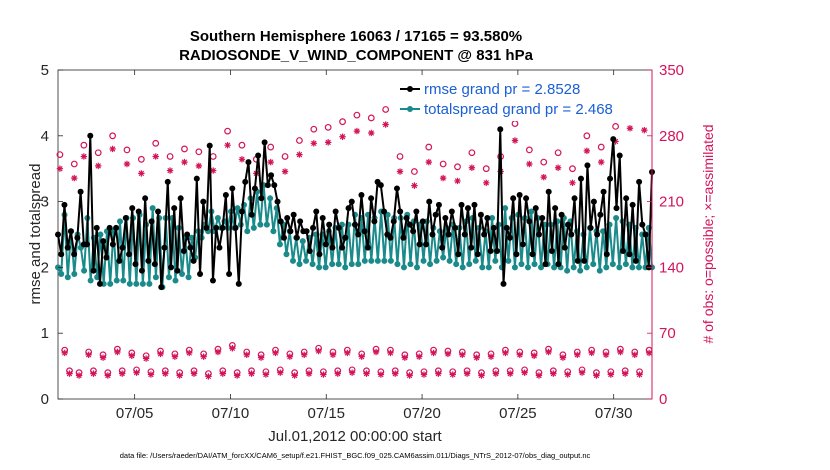  I want to click on y-tick-label: 0, so click(45, 399).